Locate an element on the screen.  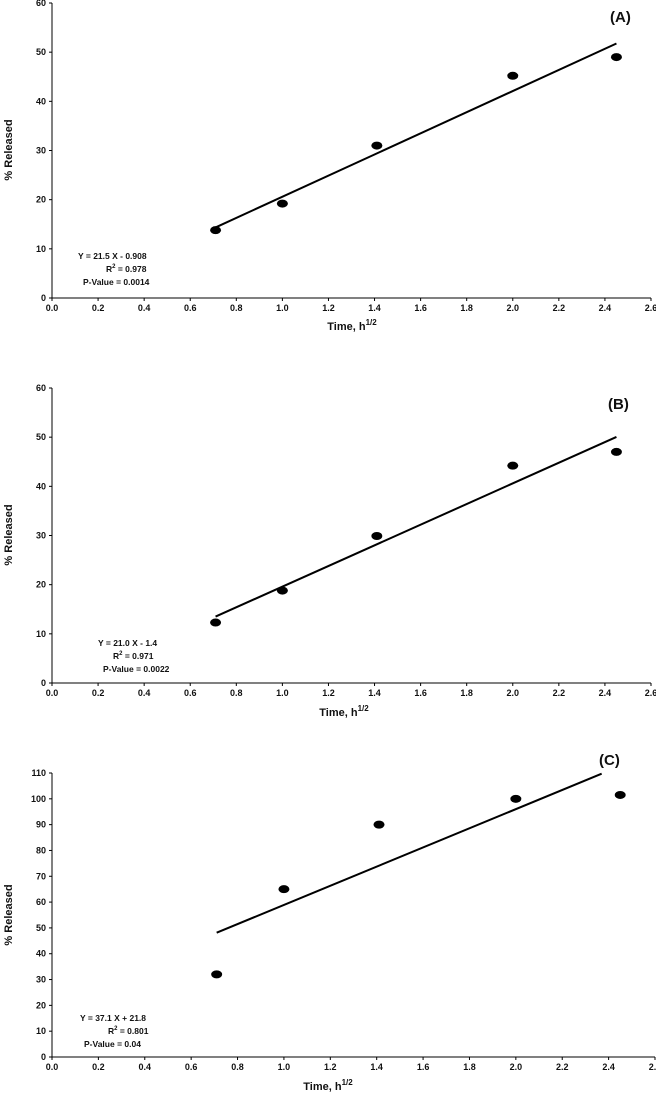
panel-label: (A) is located at coordinates (620, 17).